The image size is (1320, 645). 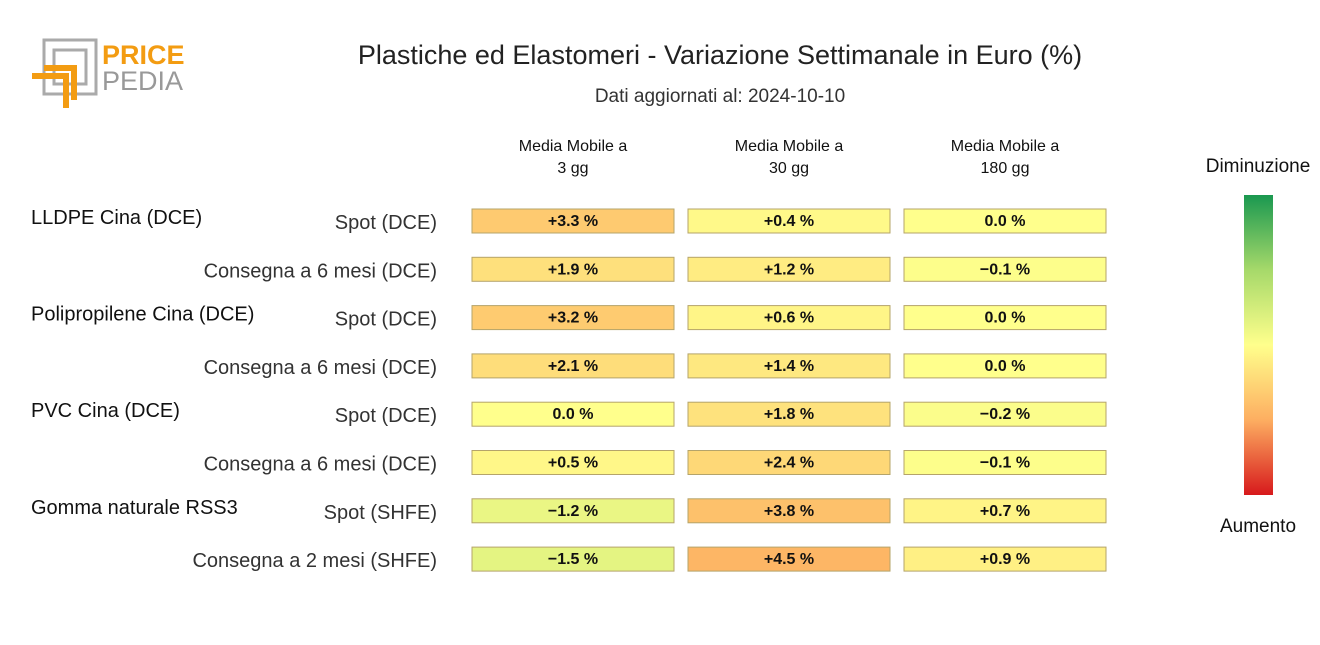 What do you see at coordinates (142, 81) in the screenshot?
I see `logo-text-pedia: PEDIA` at bounding box center [142, 81].